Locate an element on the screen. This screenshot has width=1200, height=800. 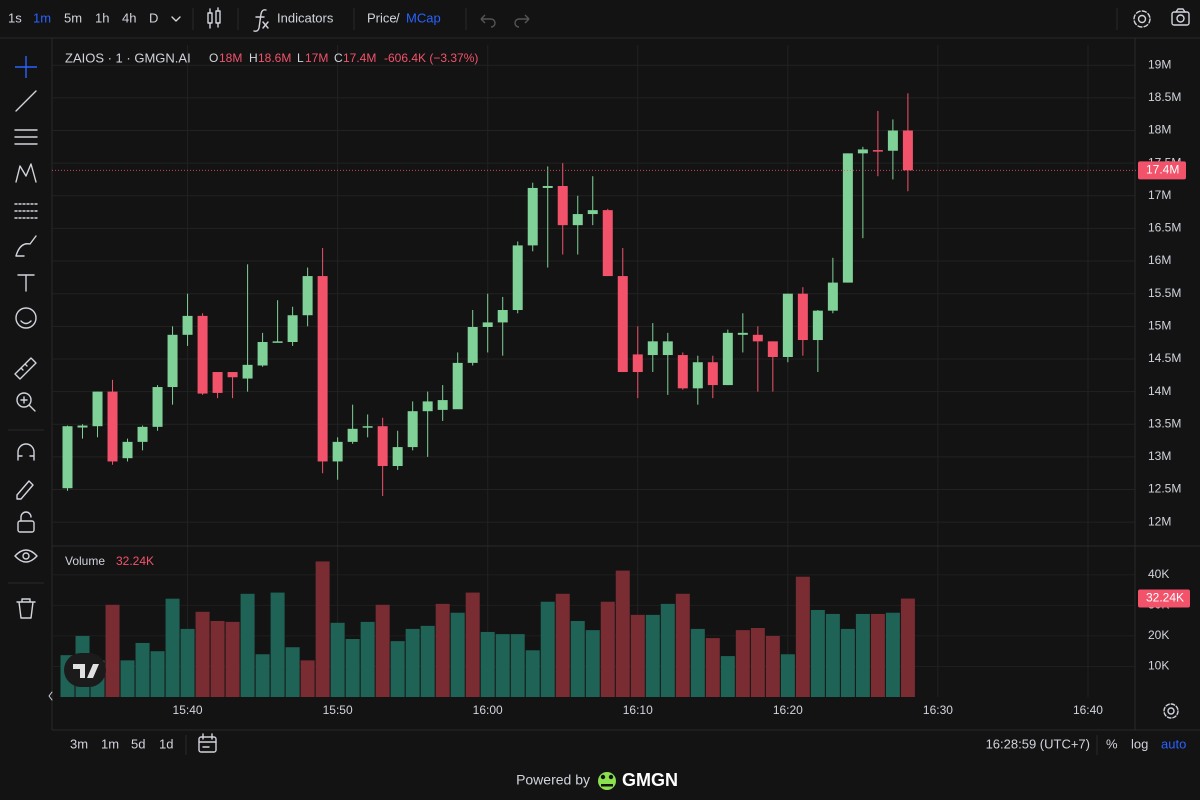
range-button: 1d is located at coordinates (166, 743).